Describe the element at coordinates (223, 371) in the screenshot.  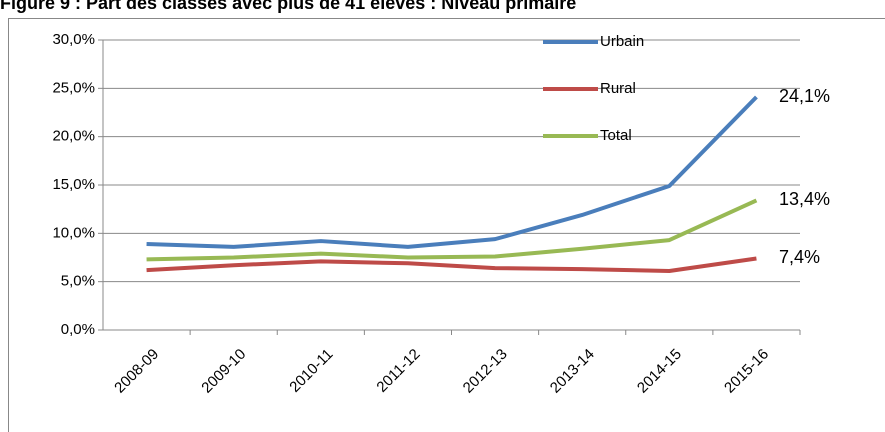
I see `x-tick-label: 2009-10` at that location.